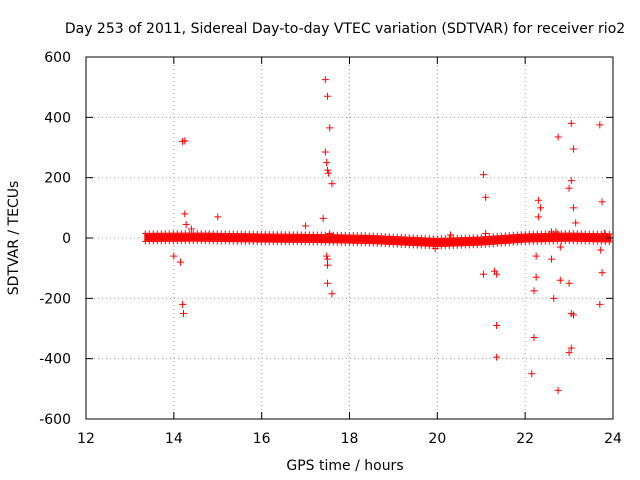 This screenshot has height=480, width=640. I want to click on y-tick-label: 400, so click(57, 118).